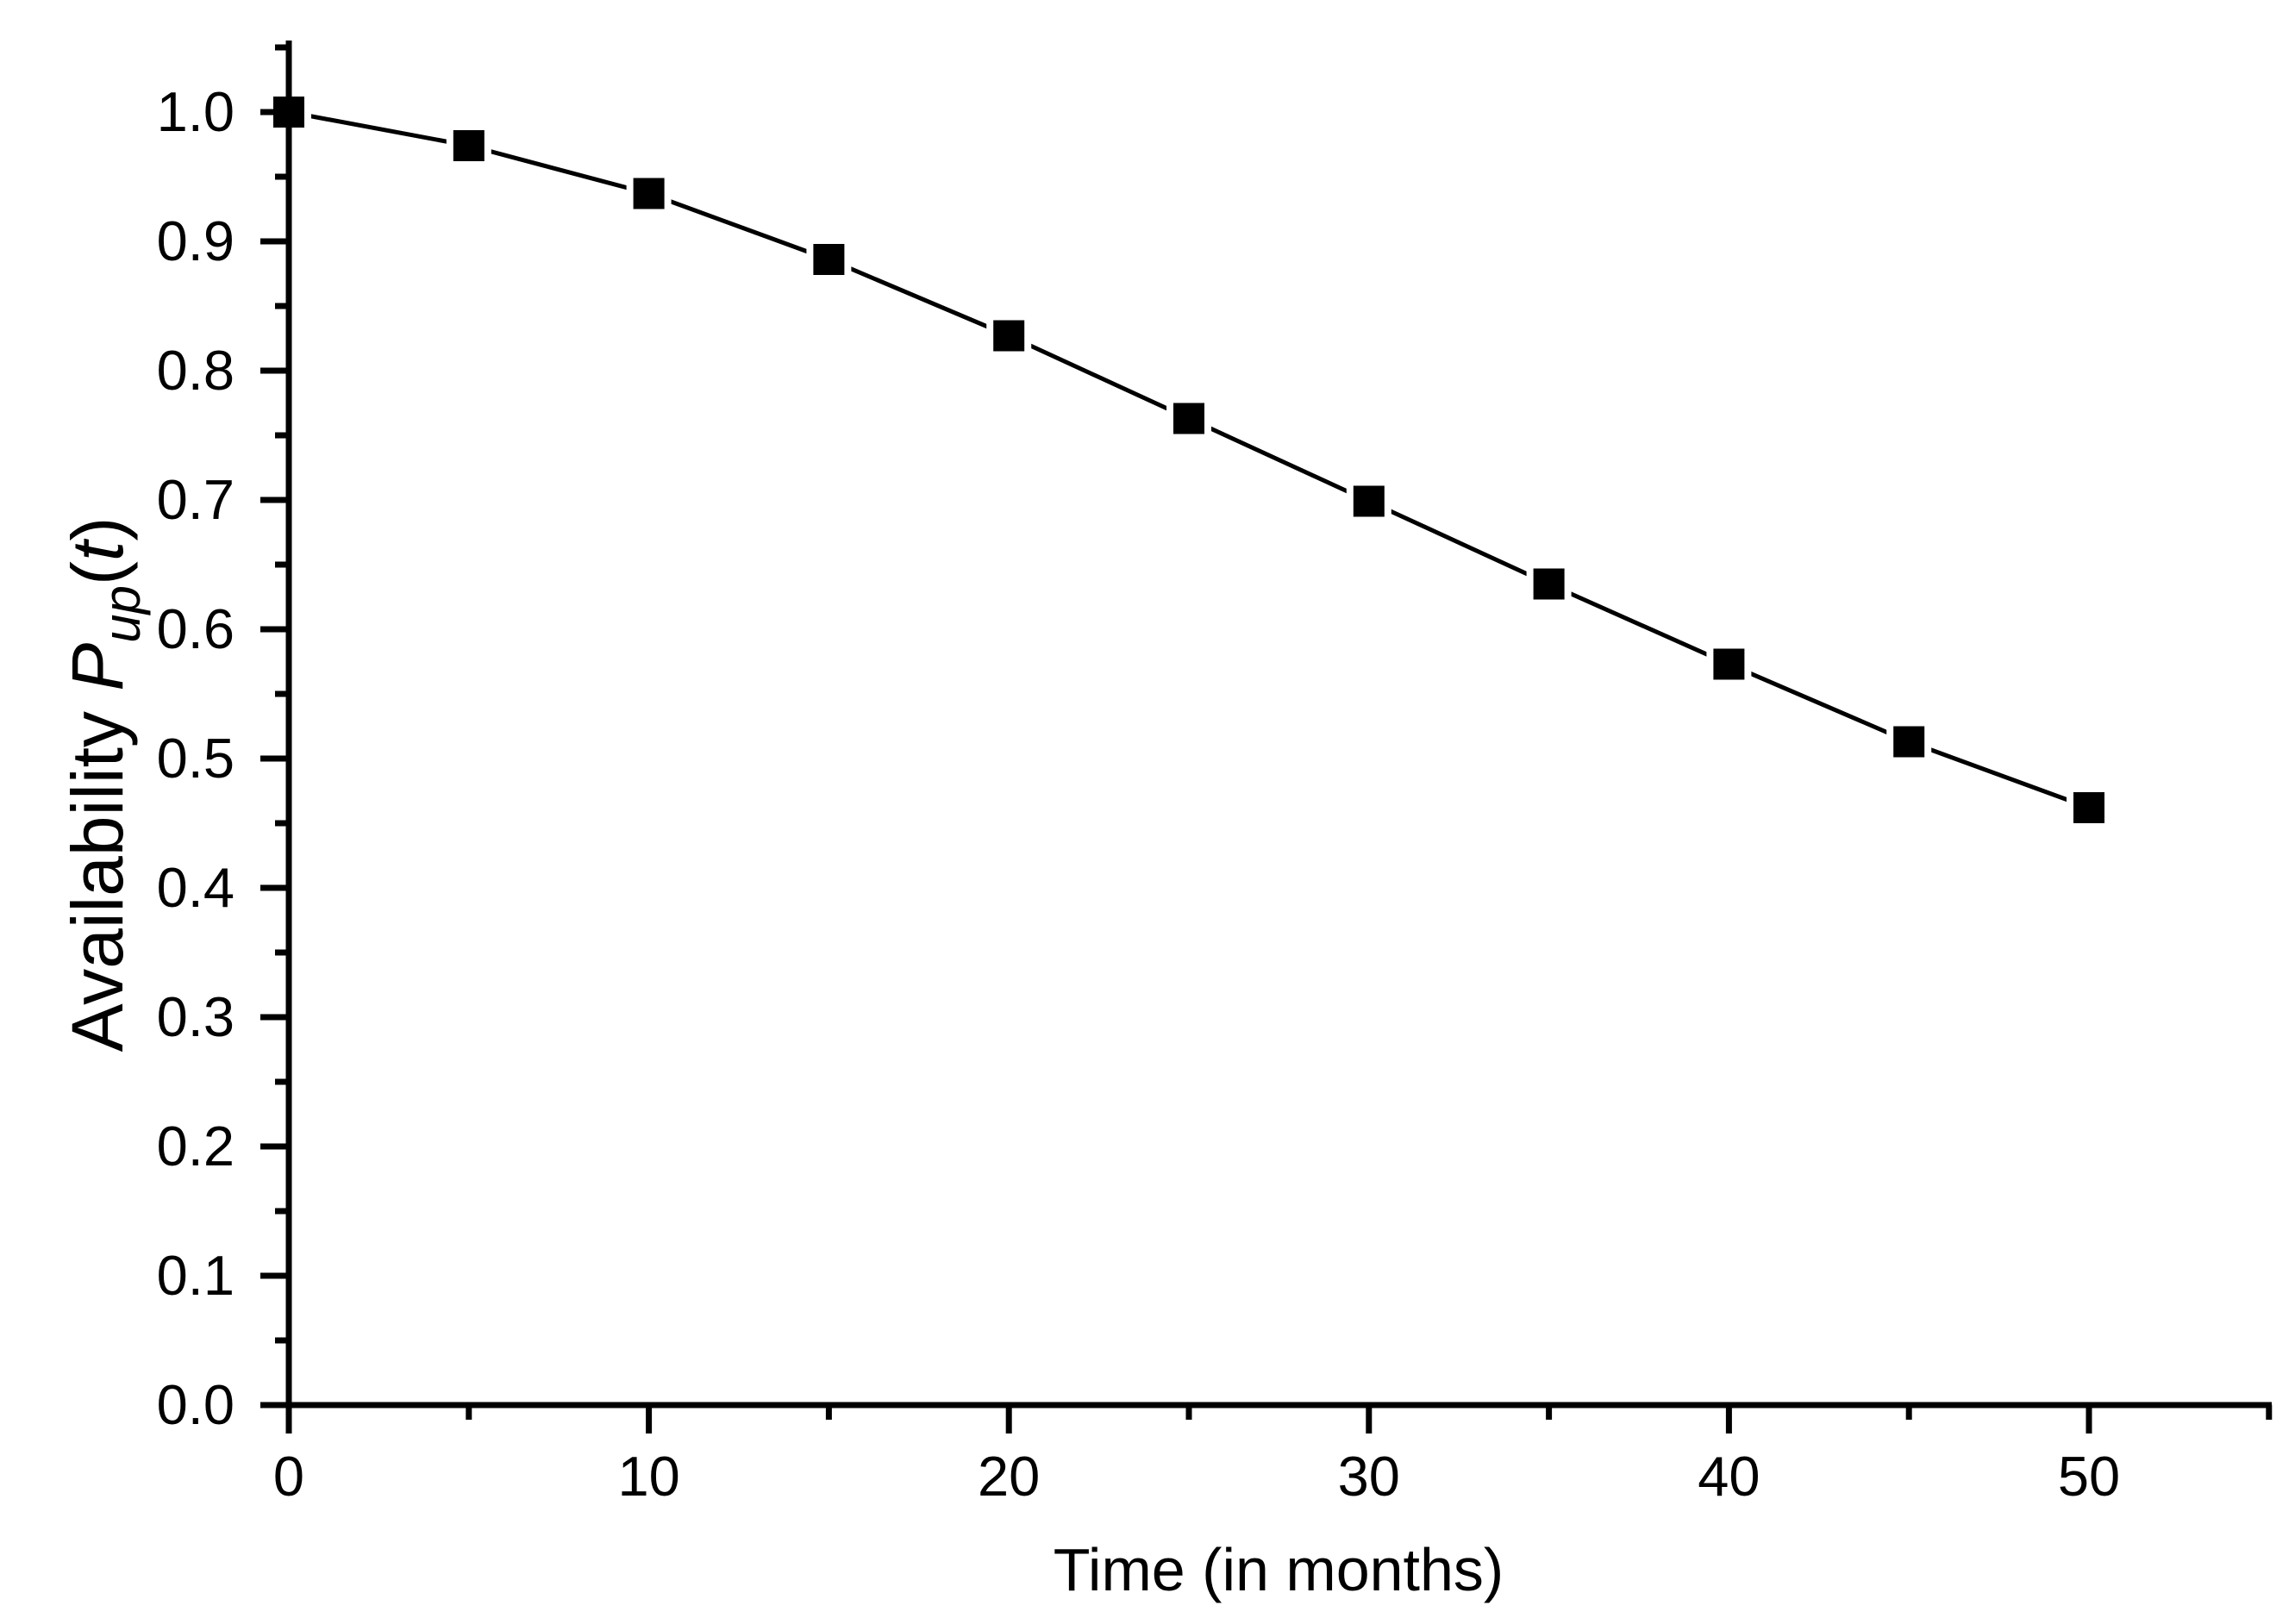 This screenshot has width=2295, height=1624. What do you see at coordinates (1369, 1477) in the screenshot?
I see `x-tick-label: 30` at bounding box center [1369, 1477].